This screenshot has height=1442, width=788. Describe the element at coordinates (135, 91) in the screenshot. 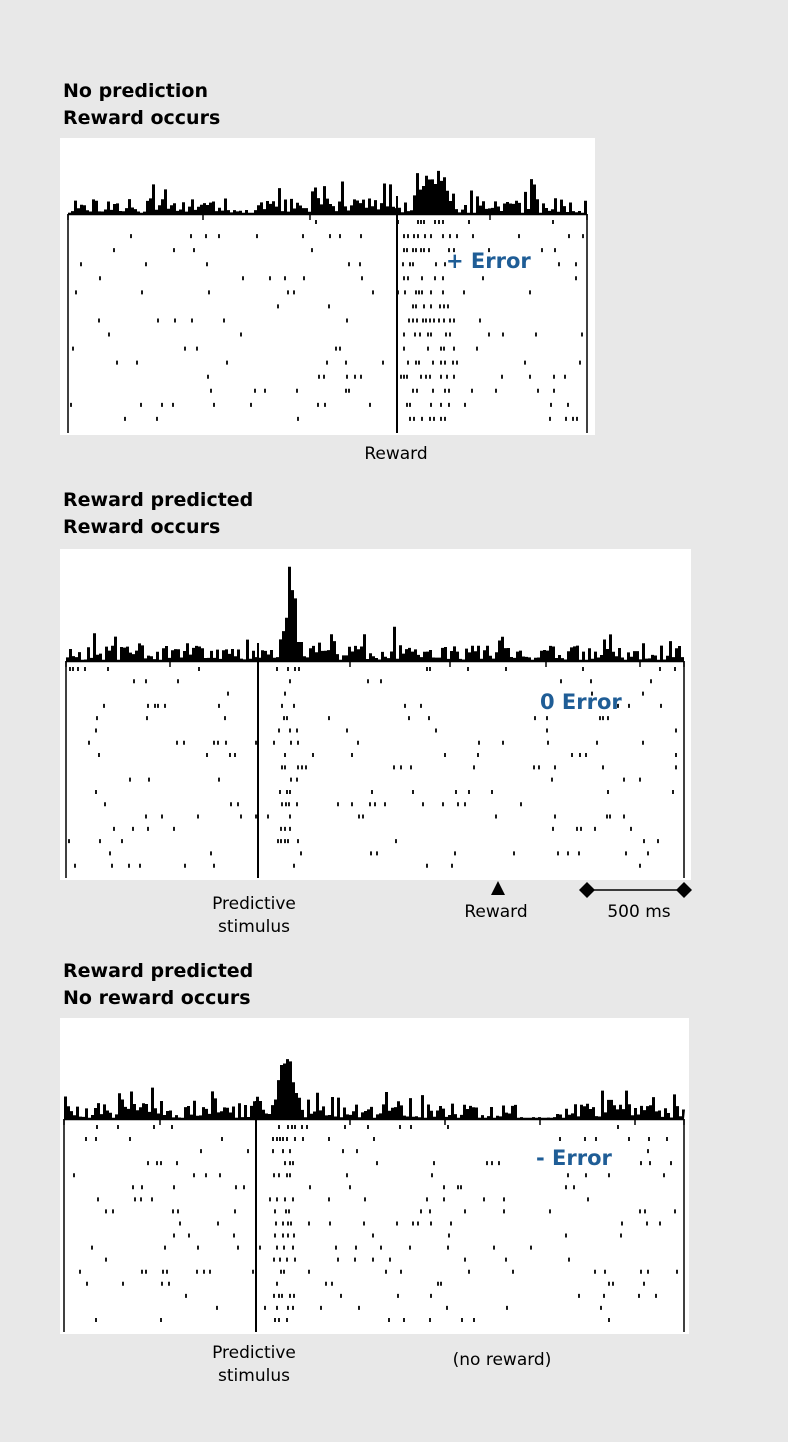

I see `panel-1-heading-line-1: No prediction` at that location.